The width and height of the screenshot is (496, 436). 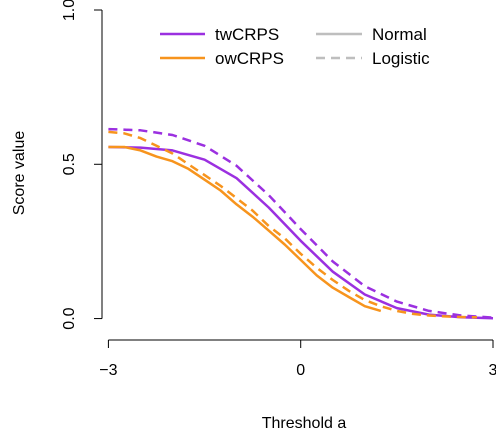 What do you see at coordinates (492, 370) in the screenshot?
I see `x-tick-label: 3` at bounding box center [492, 370].